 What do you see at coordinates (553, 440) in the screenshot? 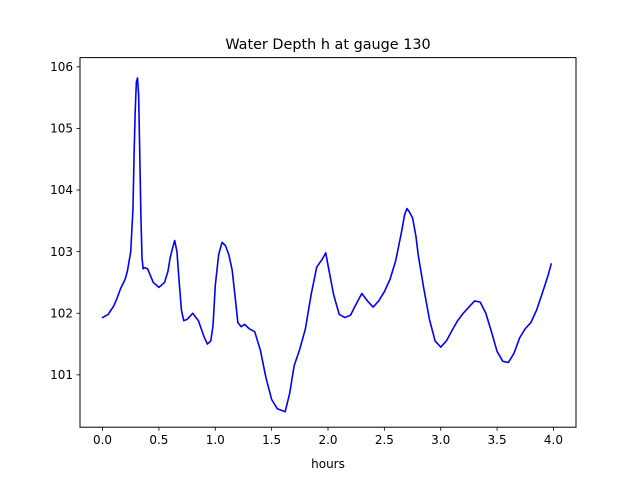
I see `x-tick-label: 4.0` at bounding box center [553, 440].